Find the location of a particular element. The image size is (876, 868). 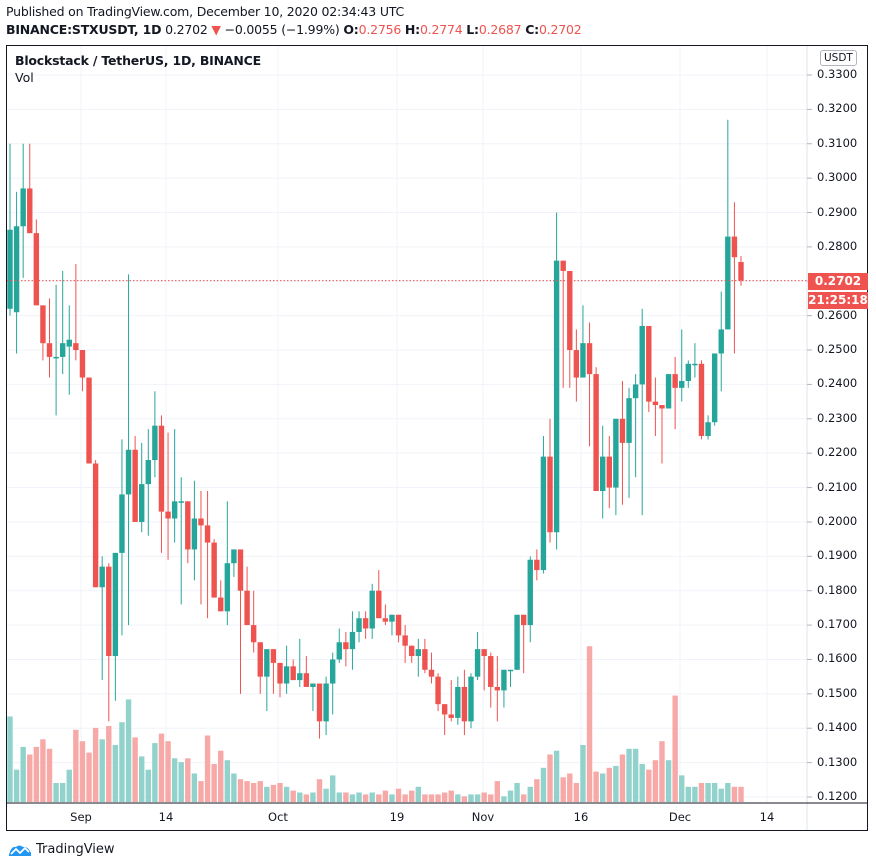

countdown-tag: 21:25:18 is located at coordinates (838, 300).